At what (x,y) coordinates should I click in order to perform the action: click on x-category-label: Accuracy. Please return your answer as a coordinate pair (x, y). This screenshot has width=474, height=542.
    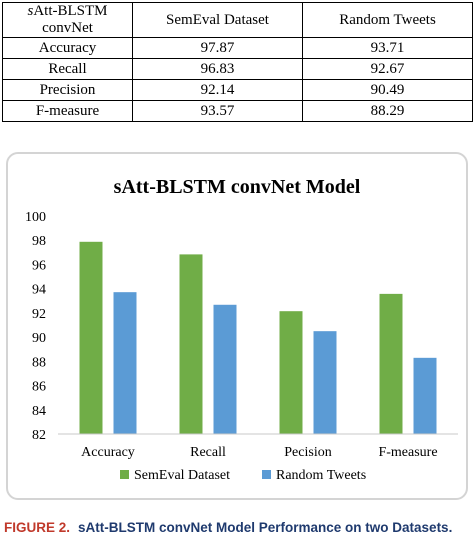
    Looking at the image, I should click on (108, 452).